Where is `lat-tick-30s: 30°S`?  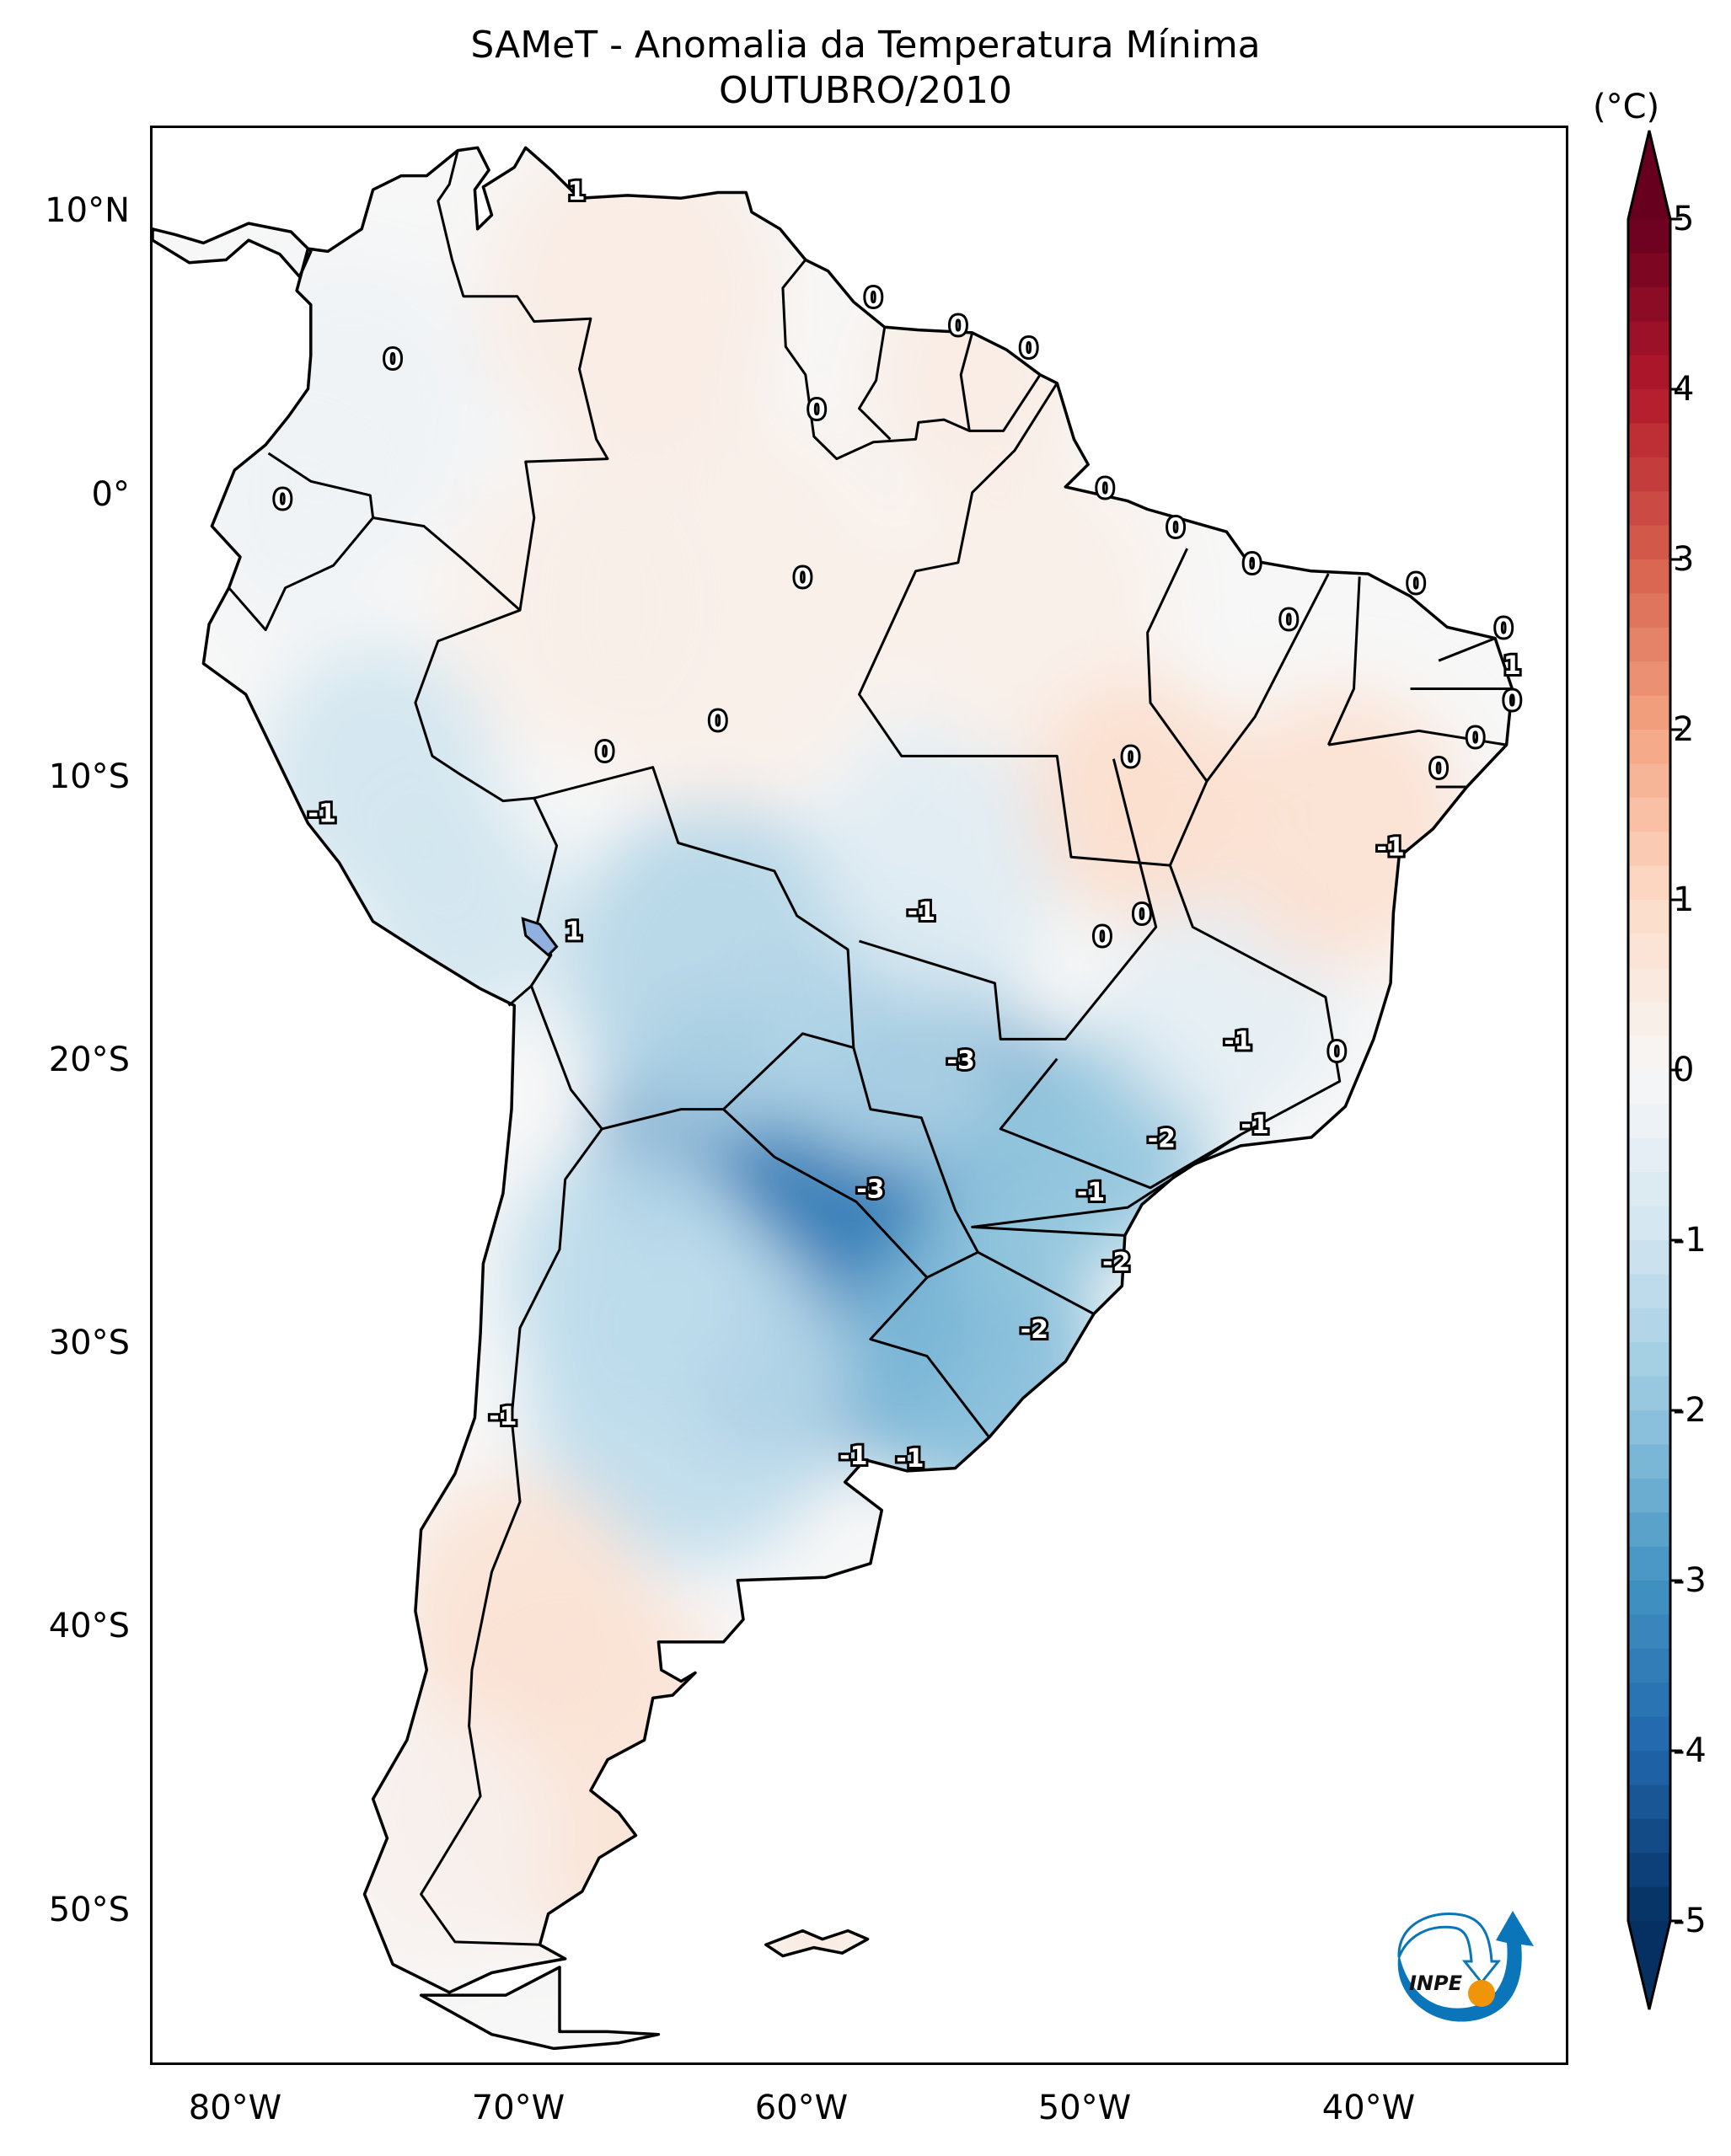
lat-tick-30s: 30°S is located at coordinates (89, 1343).